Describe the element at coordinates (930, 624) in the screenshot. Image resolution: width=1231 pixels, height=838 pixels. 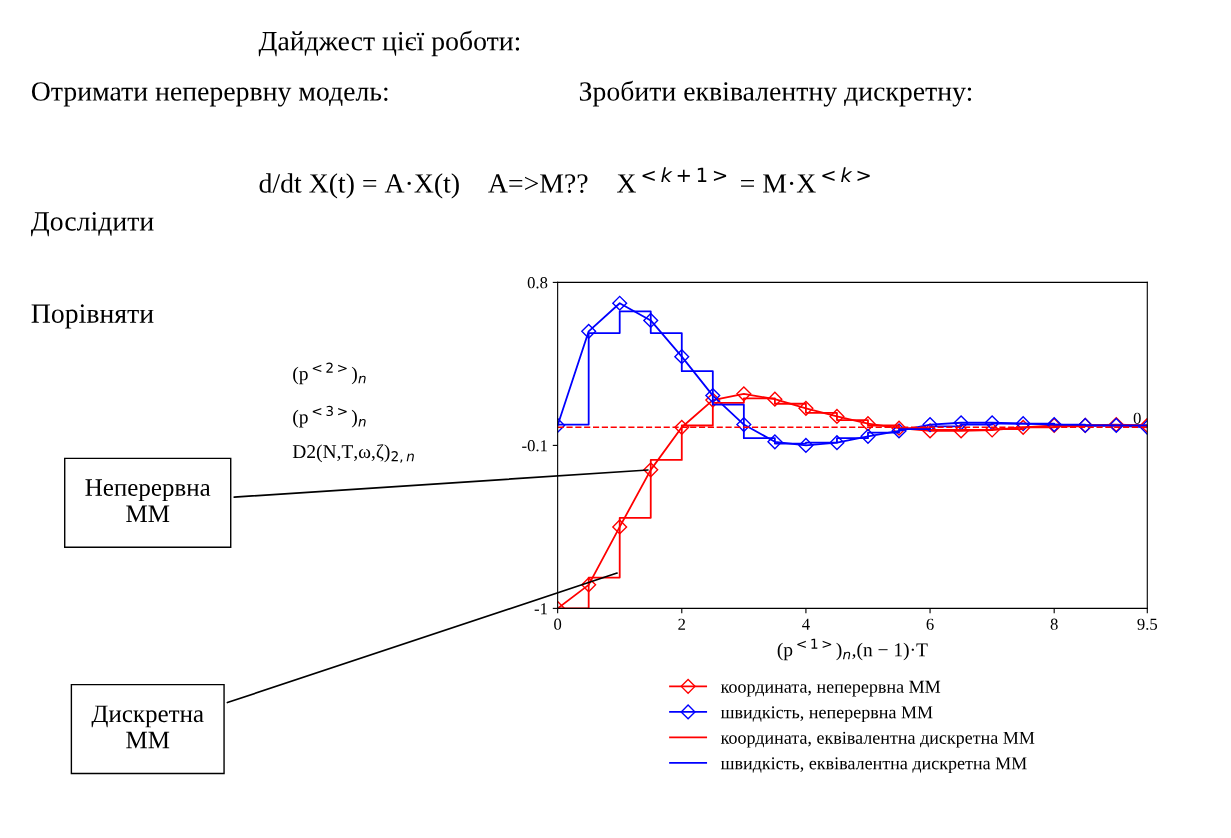
I see `x-tick-label: 6` at that location.